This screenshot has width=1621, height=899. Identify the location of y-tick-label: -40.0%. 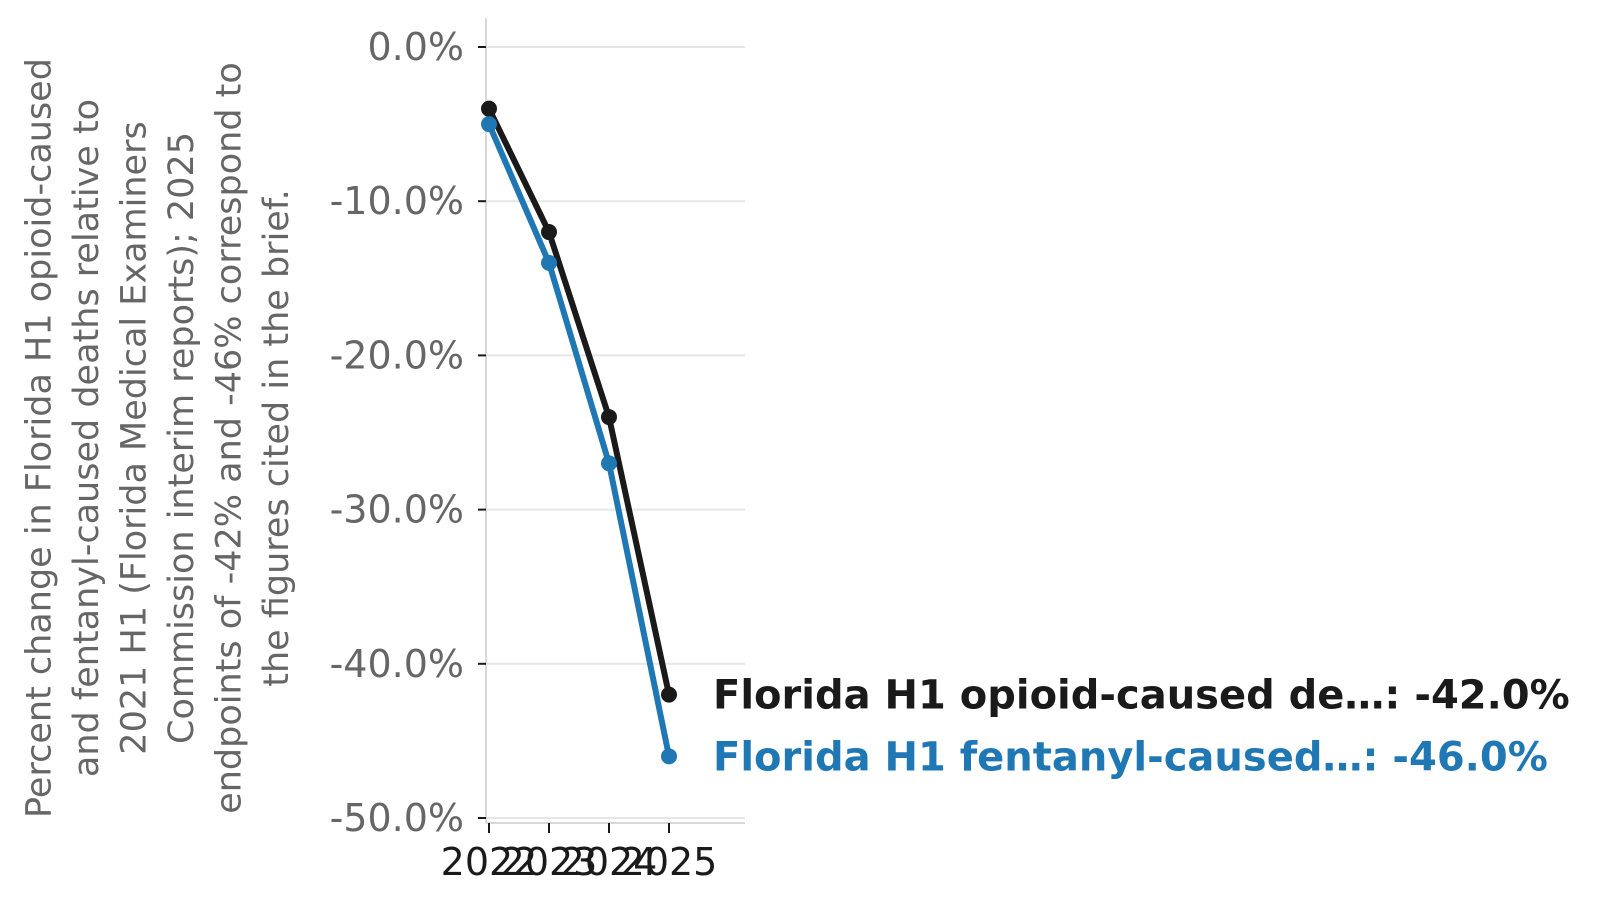
(397, 664).